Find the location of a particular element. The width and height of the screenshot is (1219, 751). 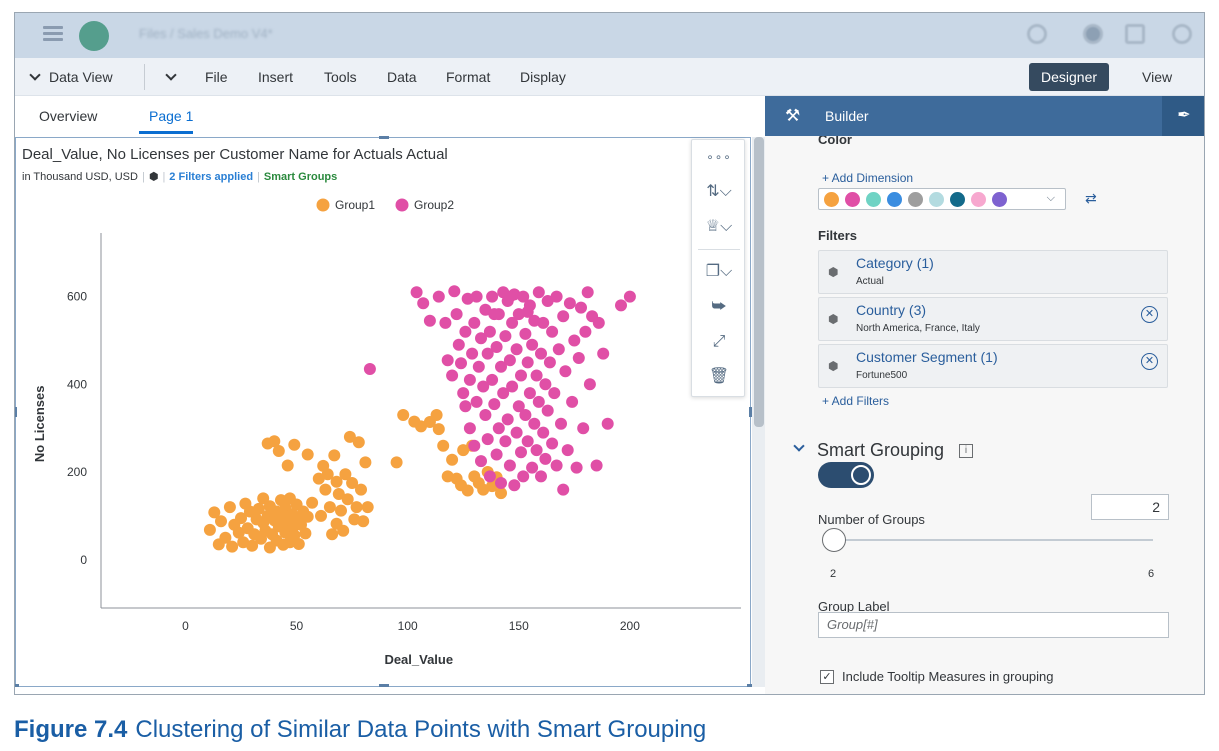

resize-handle-bottom-left is located at coordinates (17, 685).